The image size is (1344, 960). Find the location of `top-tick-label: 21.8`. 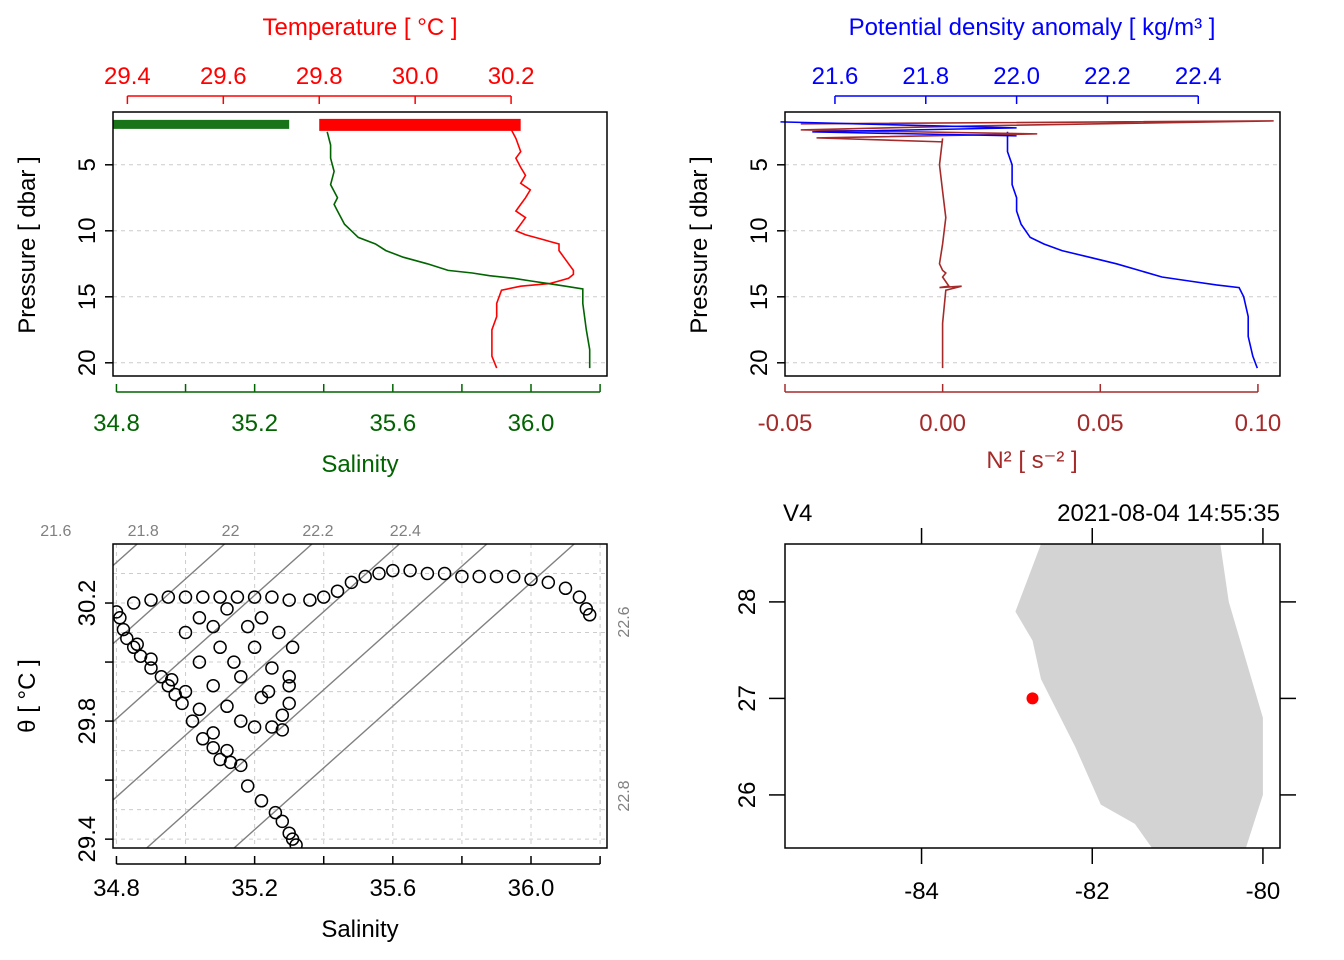

top-tick-label: 21.8 is located at coordinates (925, 76).